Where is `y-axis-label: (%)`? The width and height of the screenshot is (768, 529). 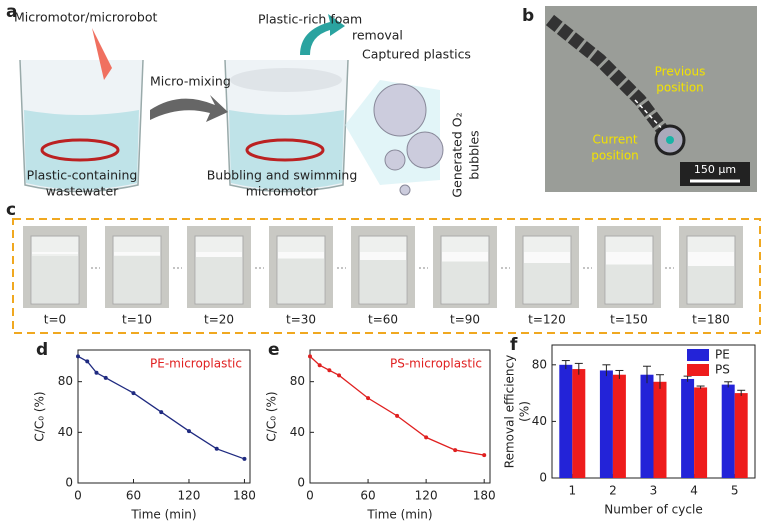
y-axis-label: (%) is located at coordinates (525, 411).